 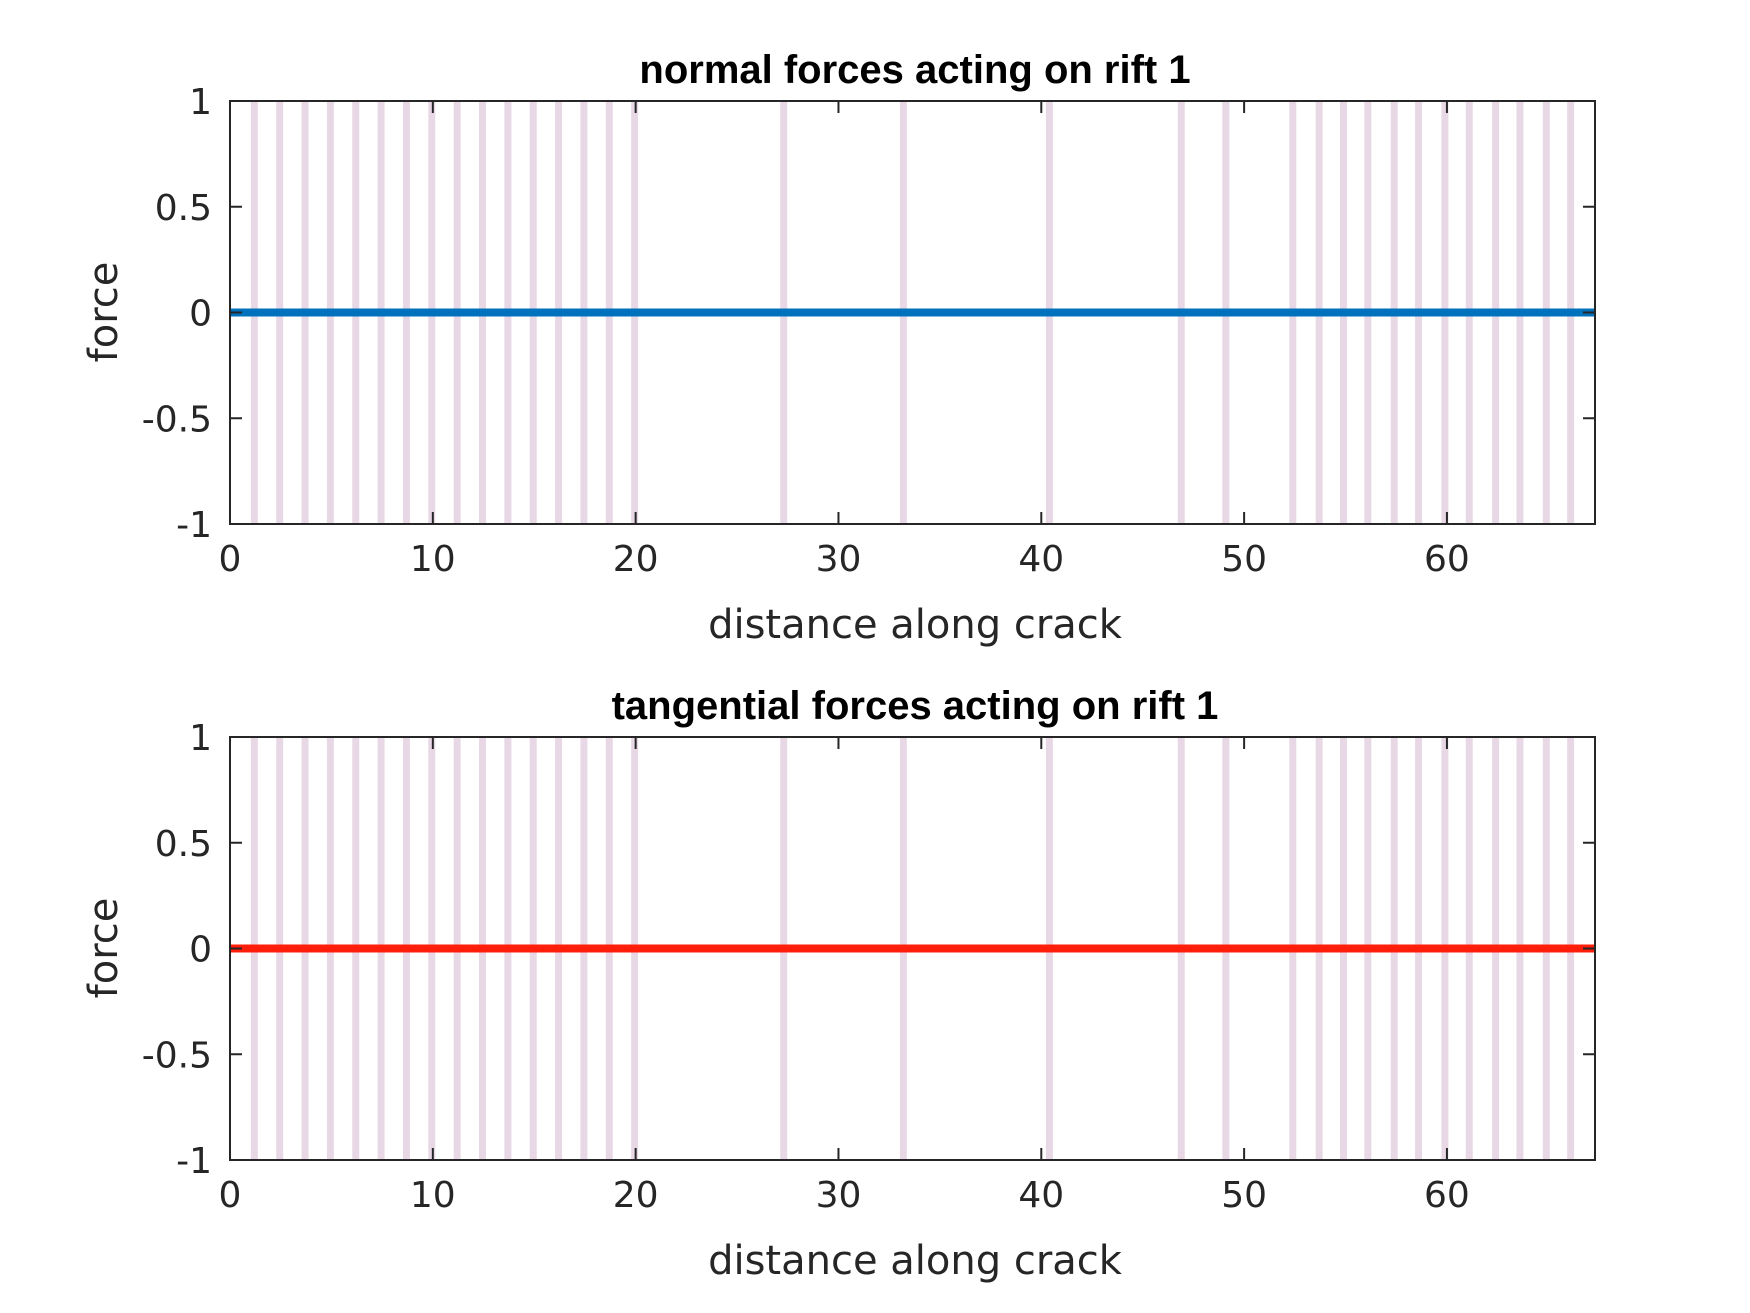 What do you see at coordinates (914, 70) in the screenshot?
I see `plot-title: normal forces acting on rift 1` at bounding box center [914, 70].